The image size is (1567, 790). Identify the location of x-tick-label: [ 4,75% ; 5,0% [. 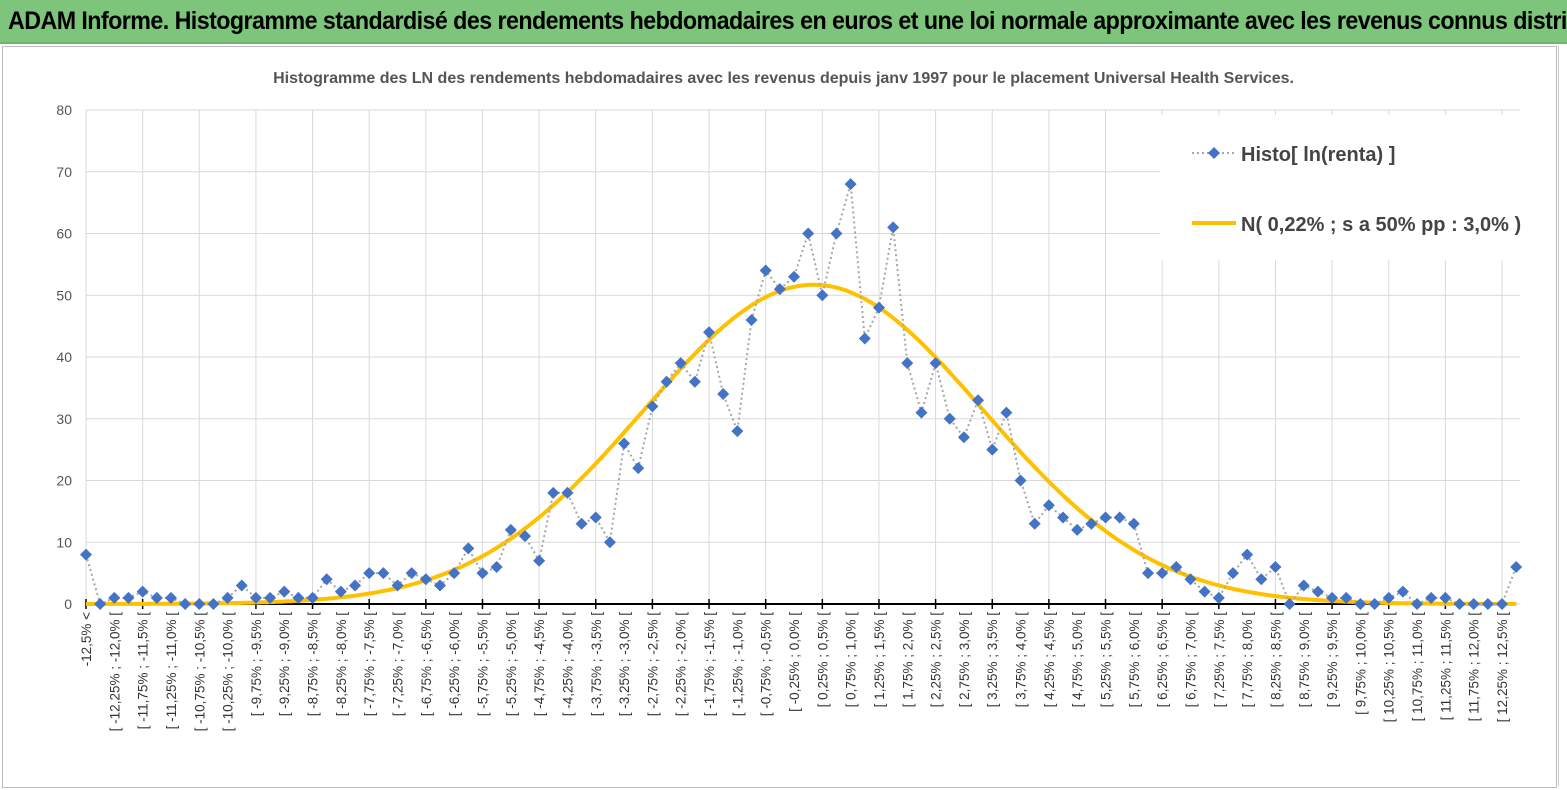
(1077, 660).